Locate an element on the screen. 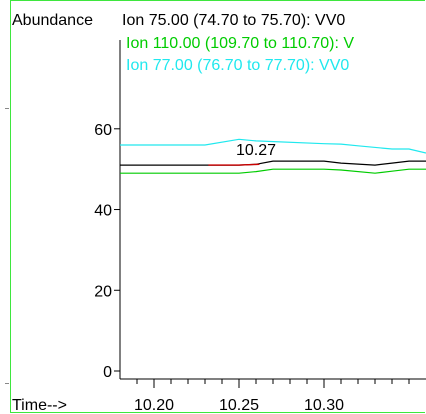 This screenshot has height=414, width=426. legend-entry: Ion 110.00 (109.70 to 110.70): V is located at coordinates (240, 43).